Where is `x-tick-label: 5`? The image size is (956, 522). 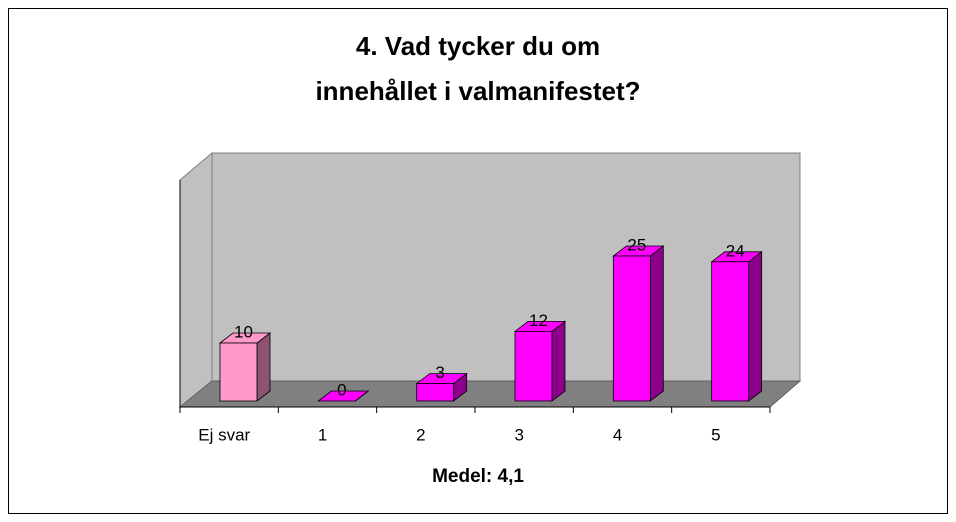 x-tick-label: 5 is located at coordinates (715, 434).